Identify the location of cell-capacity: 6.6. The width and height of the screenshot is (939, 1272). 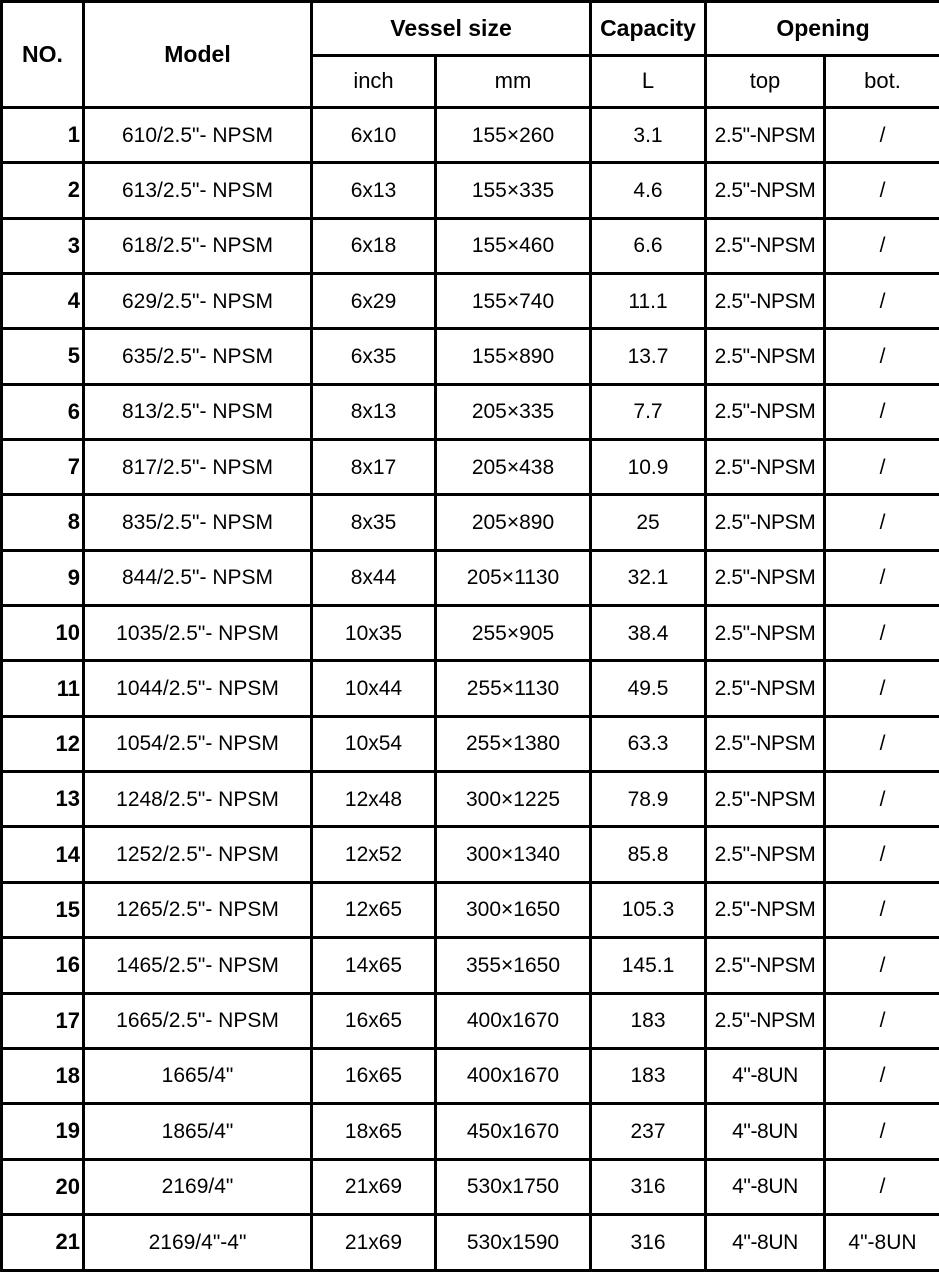
(648, 245).